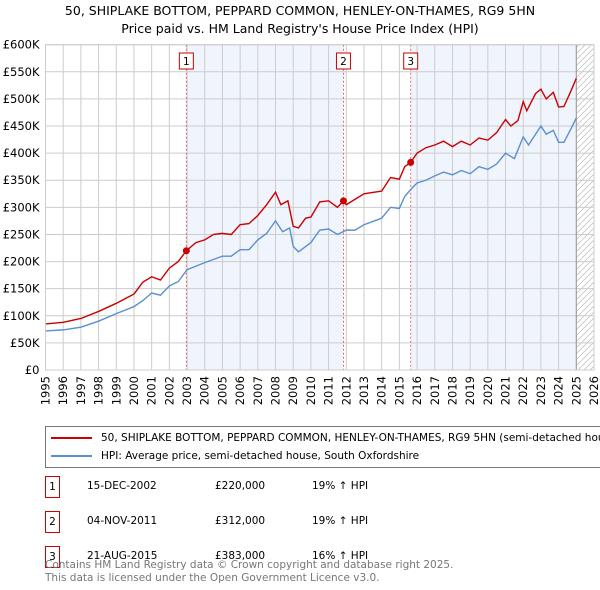  Describe the element at coordinates (417, 390) in the screenshot. I see `x-tick-label: 2016` at that location.